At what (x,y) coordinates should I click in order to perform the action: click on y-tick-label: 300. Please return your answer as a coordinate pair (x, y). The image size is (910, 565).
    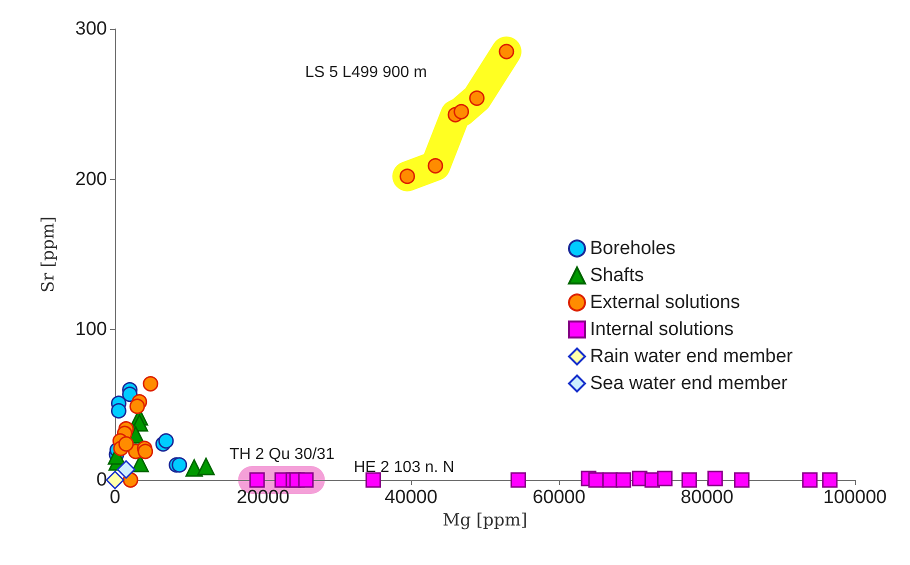
    Looking at the image, I should click on (91, 29).